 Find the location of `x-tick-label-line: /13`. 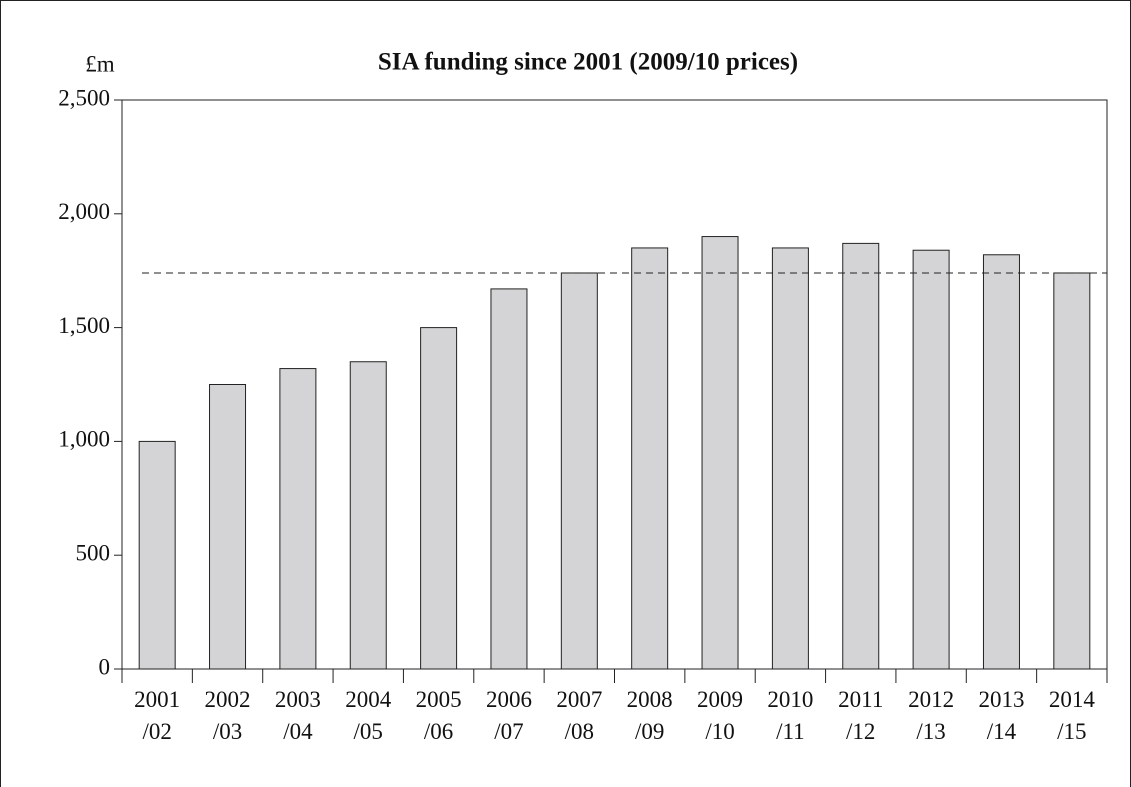

x-tick-label-line: /13 is located at coordinates (930, 731).